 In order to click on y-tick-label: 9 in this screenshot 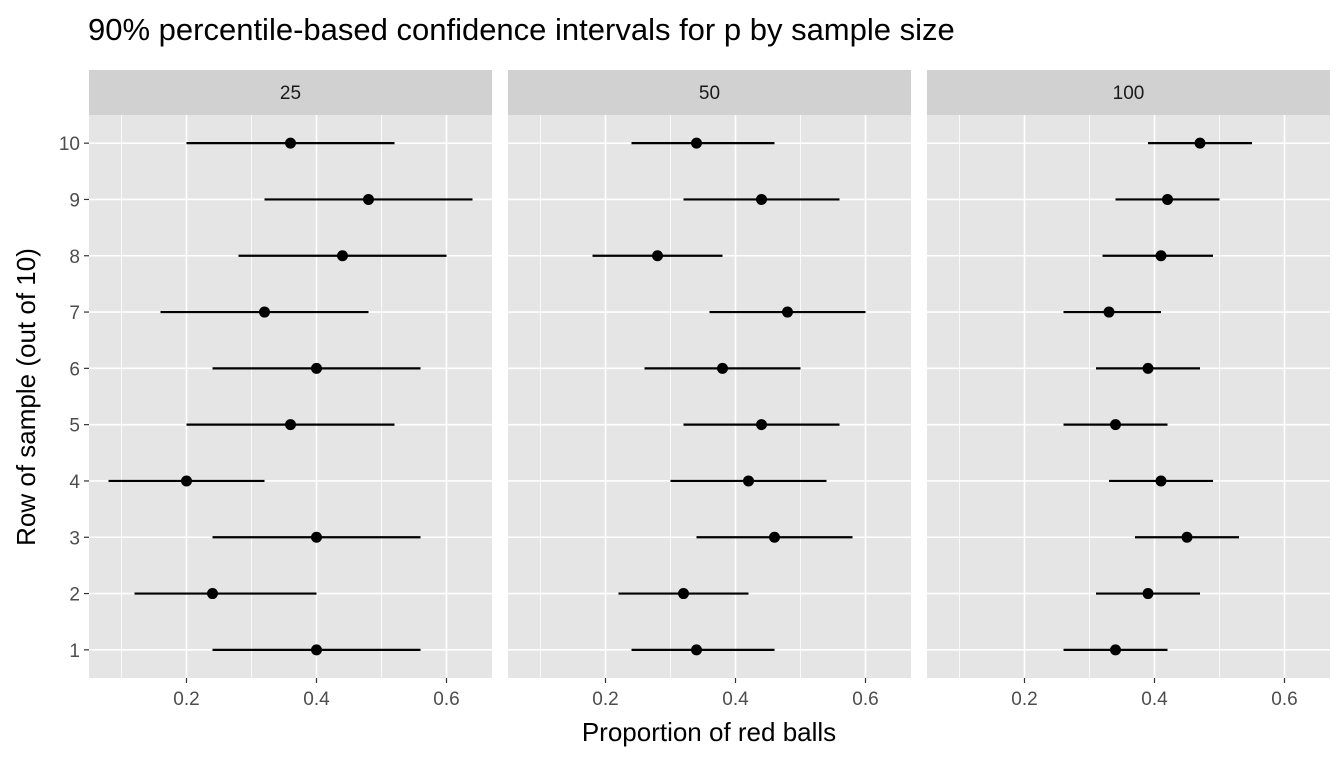, I will do `click(74, 200)`.